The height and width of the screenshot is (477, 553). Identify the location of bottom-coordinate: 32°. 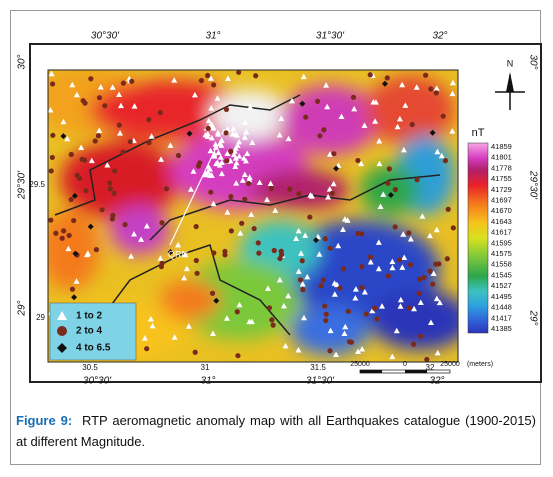
(436, 381).